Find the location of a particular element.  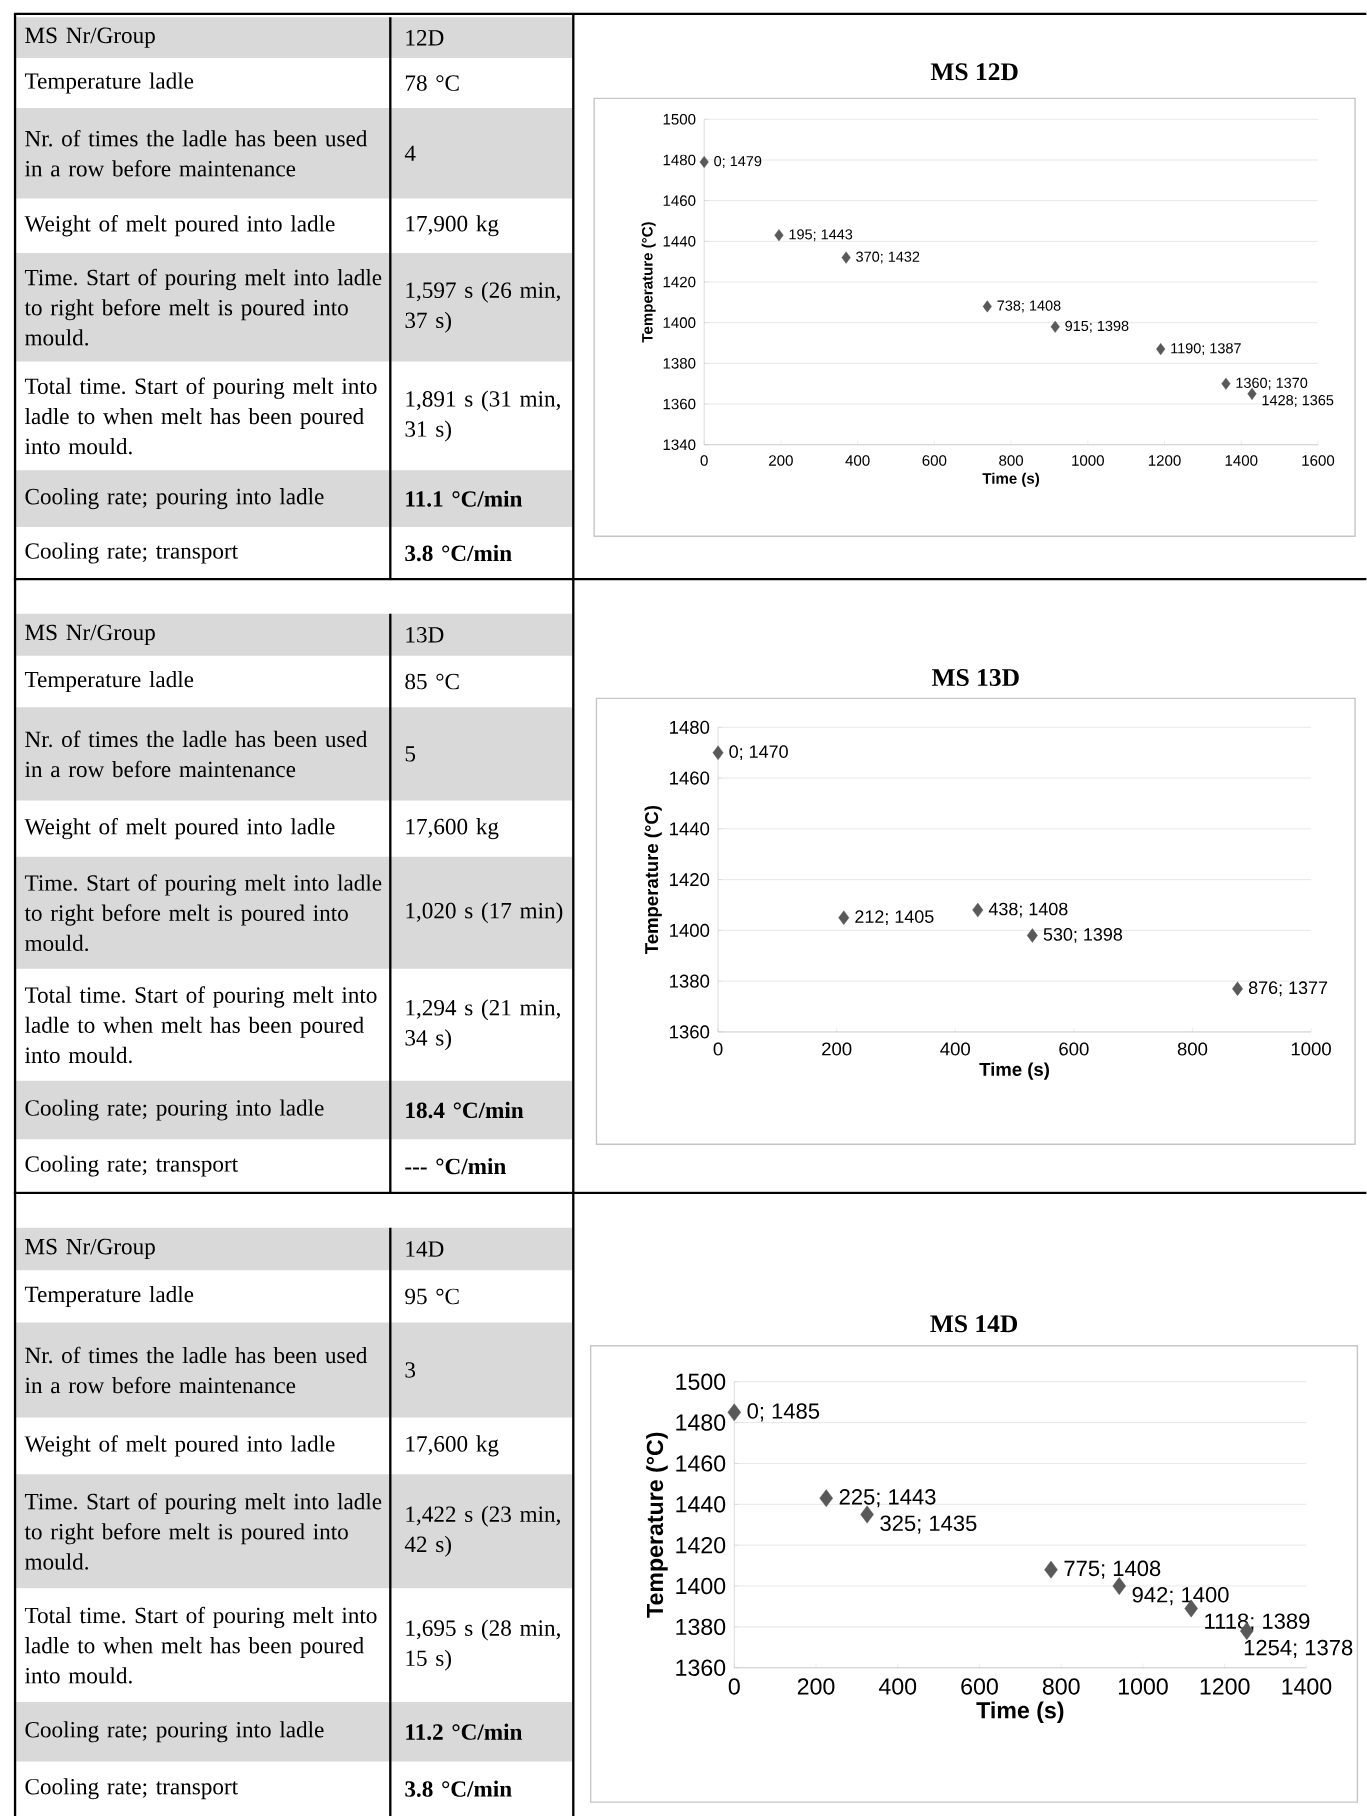

data-label: 212; 1405 is located at coordinates (894, 918).